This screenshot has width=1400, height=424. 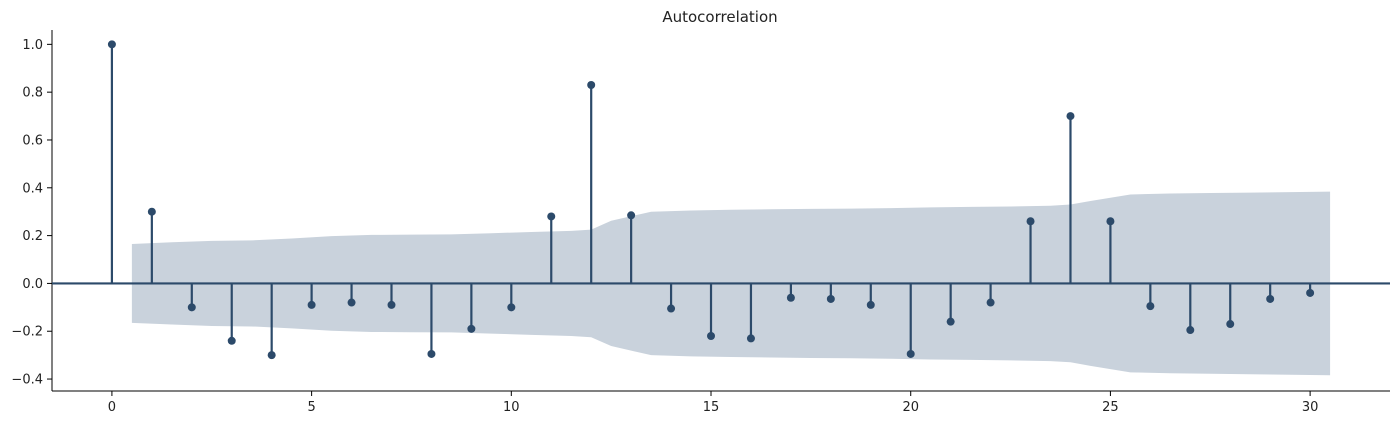 What do you see at coordinates (910, 407) in the screenshot?
I see `x-tick-label: 20` at bounding box center [910, 407].